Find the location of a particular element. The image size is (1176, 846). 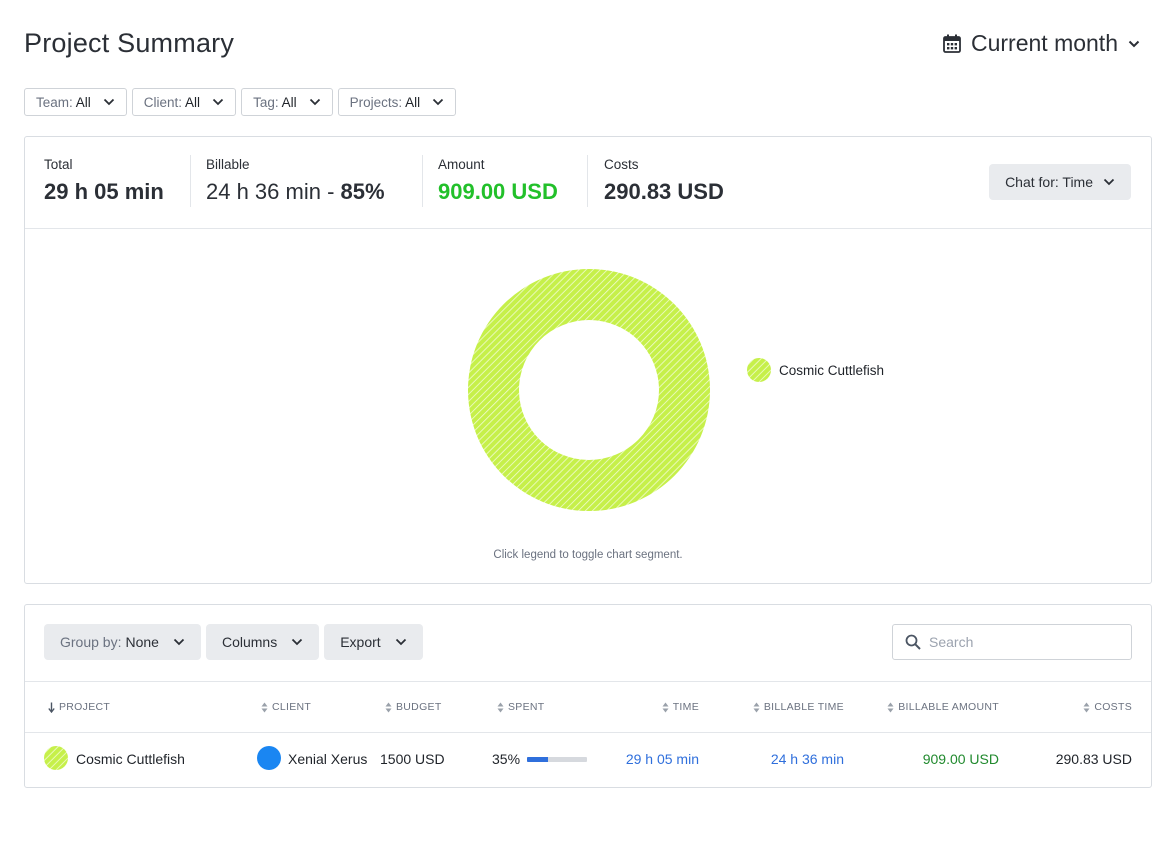

cell-budget: 1500 USD is located at coordinates (412, 759).